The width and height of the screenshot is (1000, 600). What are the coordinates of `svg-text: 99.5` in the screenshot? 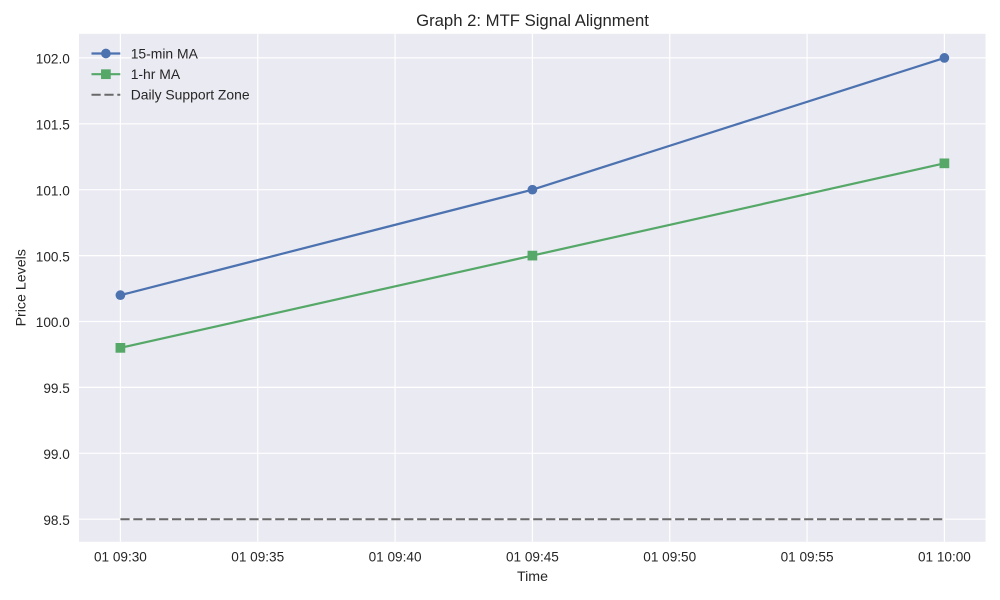 It's located at (56, 388).